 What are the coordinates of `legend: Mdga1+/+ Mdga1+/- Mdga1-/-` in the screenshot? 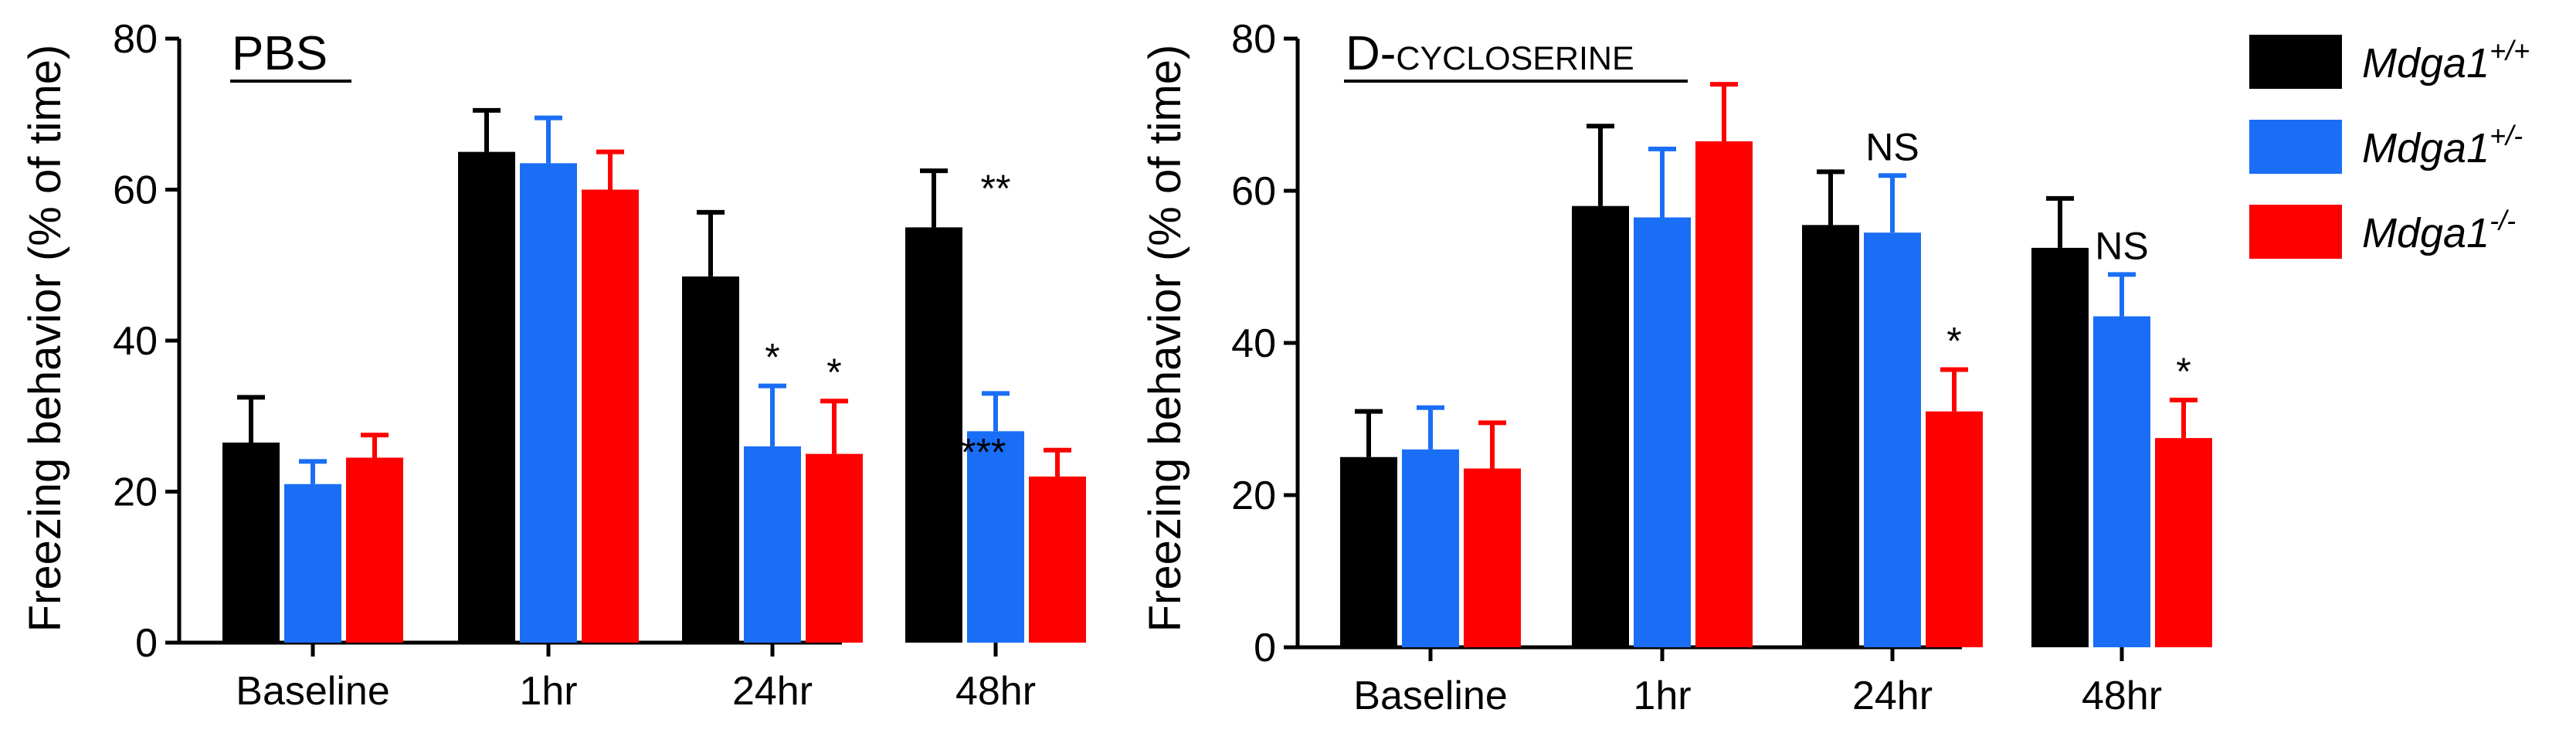 It's located at (2389, 147).